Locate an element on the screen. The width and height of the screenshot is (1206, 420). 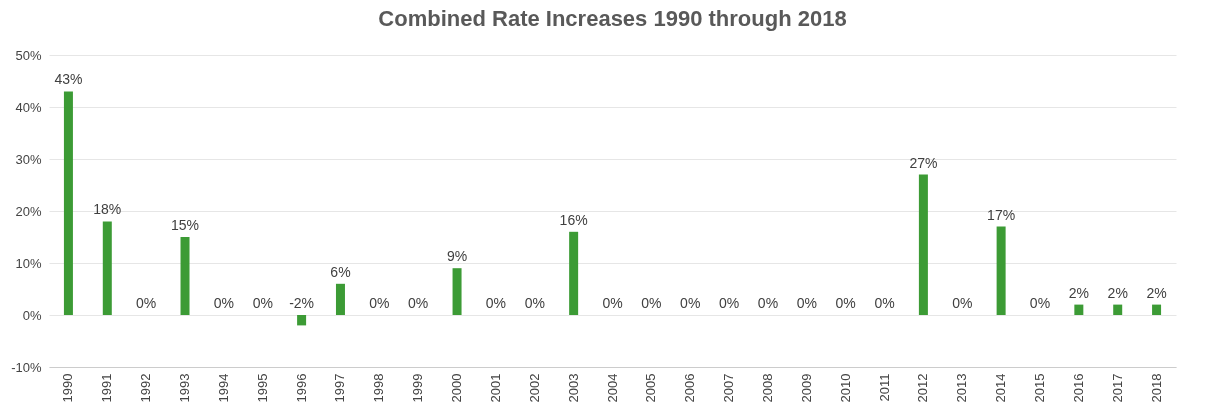
x-tick-label: 2005 is located at coordinates (651, 388).